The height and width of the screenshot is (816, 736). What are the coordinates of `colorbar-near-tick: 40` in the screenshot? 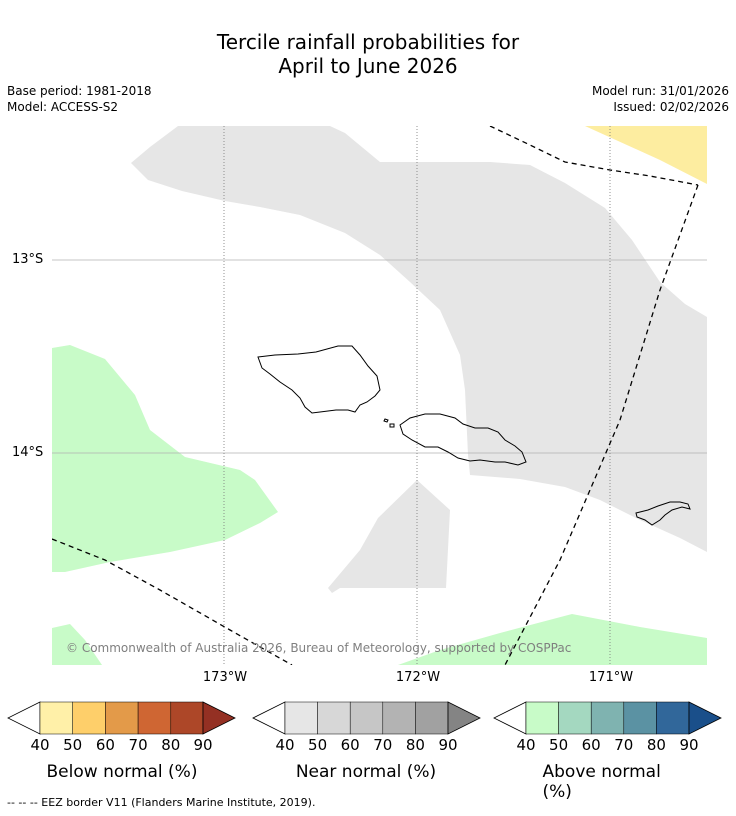 It's located at (285, 745).